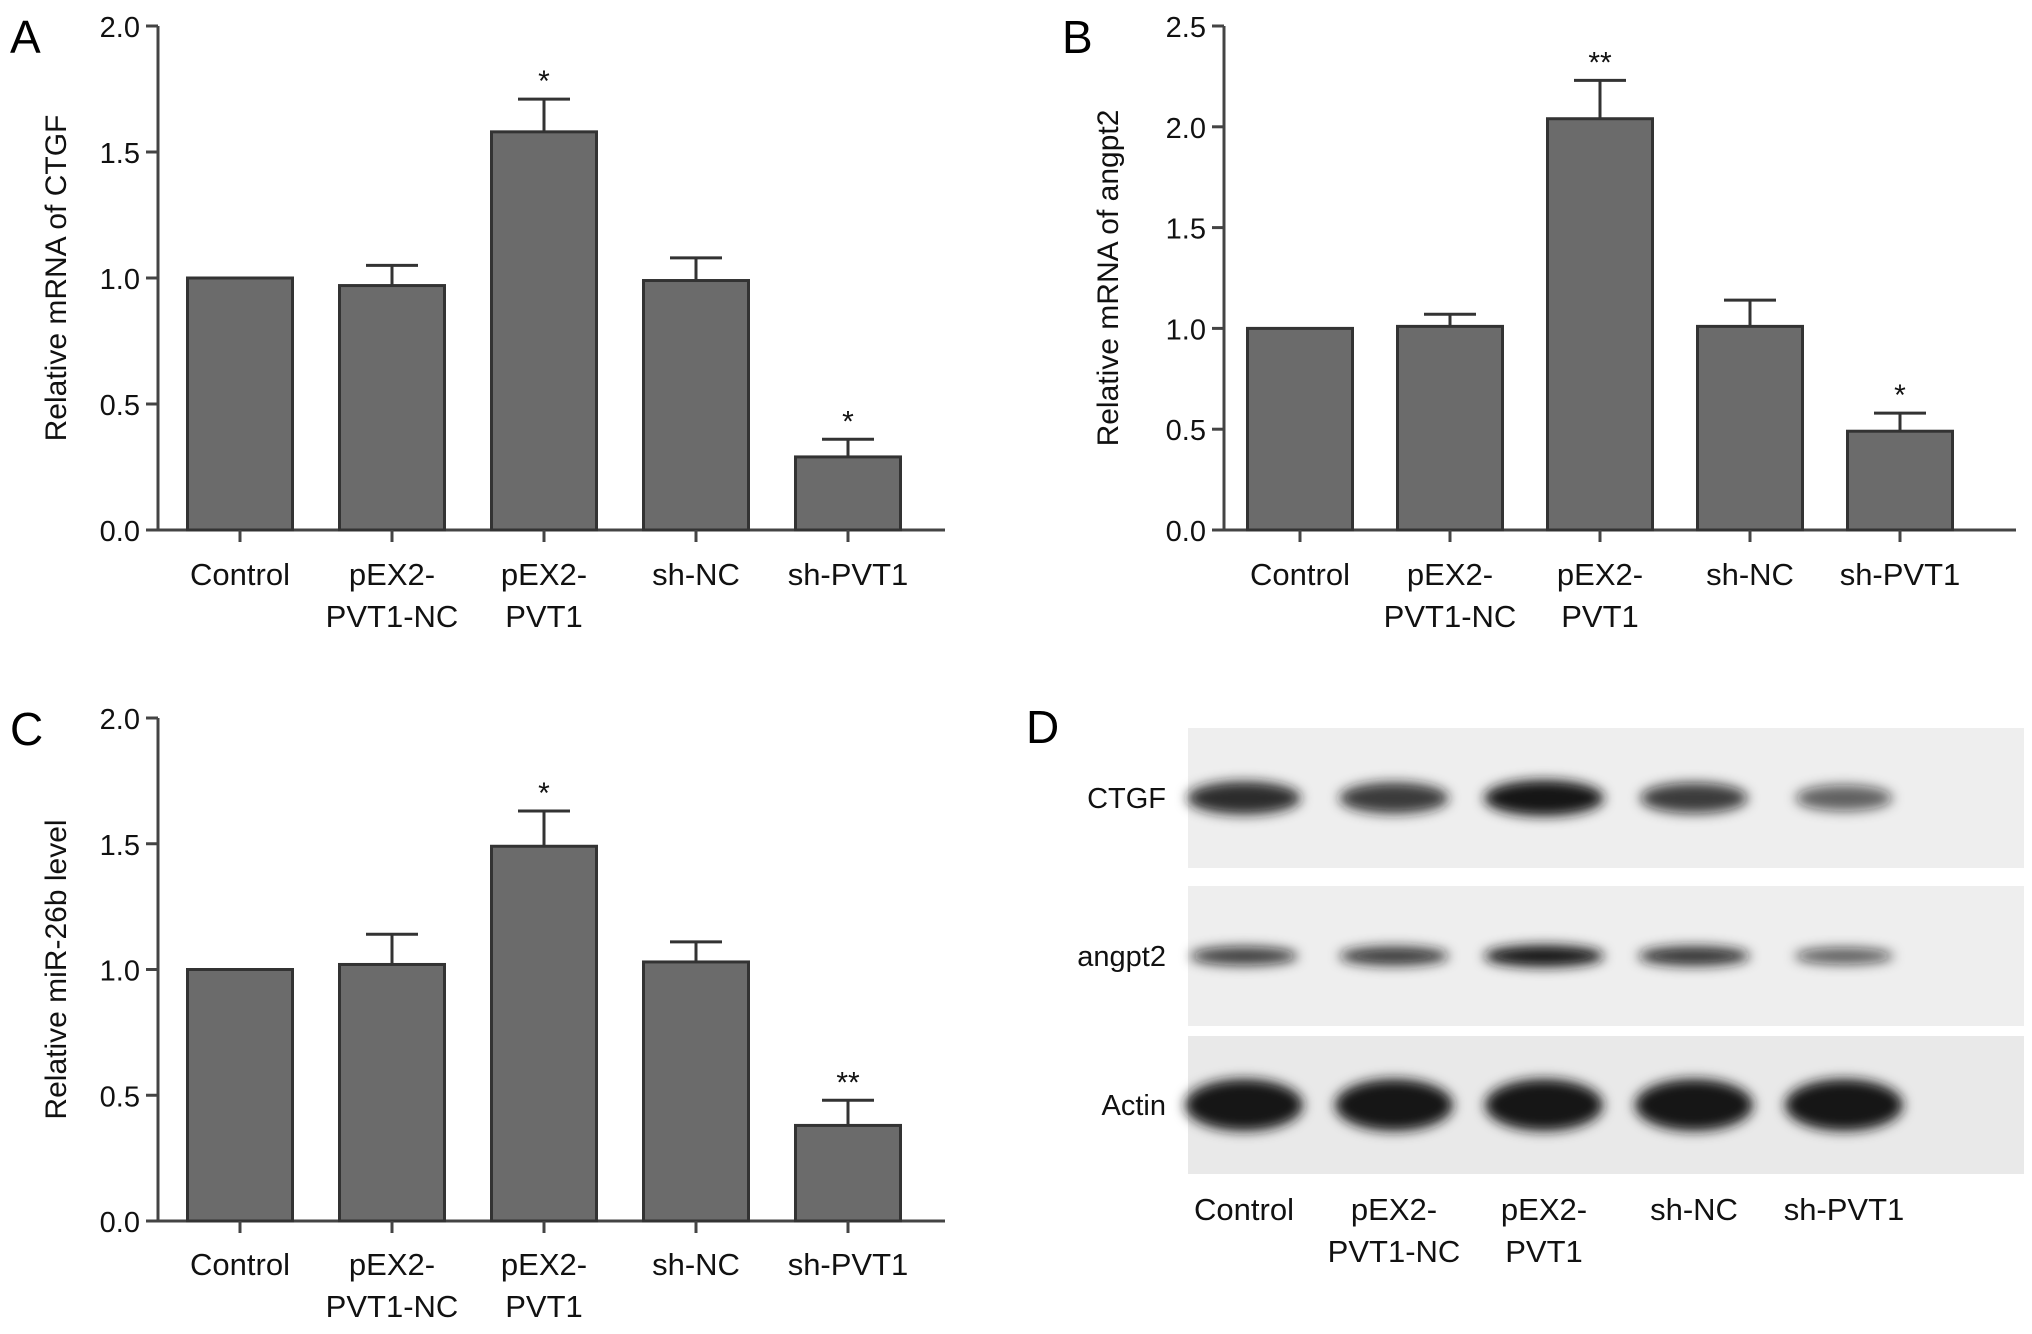  What do you see at coordinates (1694, 1209) in the screenshot?
I see `blot-lane-label: sh-NC` at bounding box center [1694, 1209].